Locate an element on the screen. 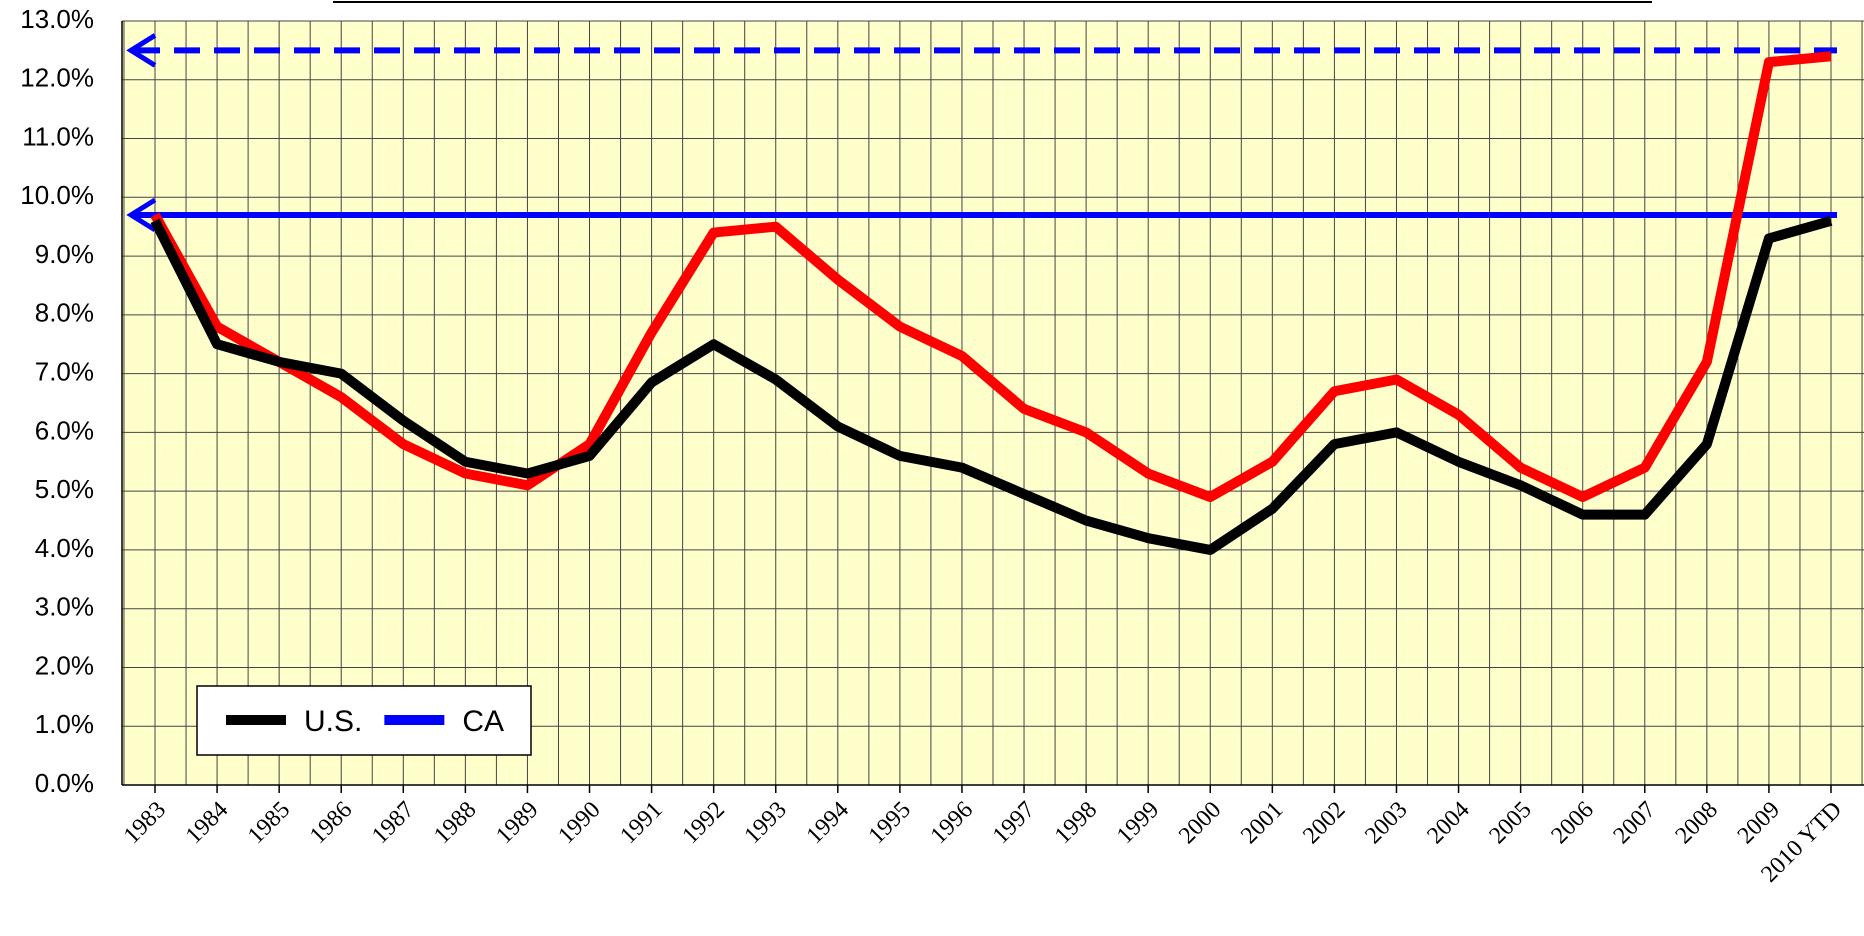  y-tick-label: 13.0% is located at coordinates (57, 19).